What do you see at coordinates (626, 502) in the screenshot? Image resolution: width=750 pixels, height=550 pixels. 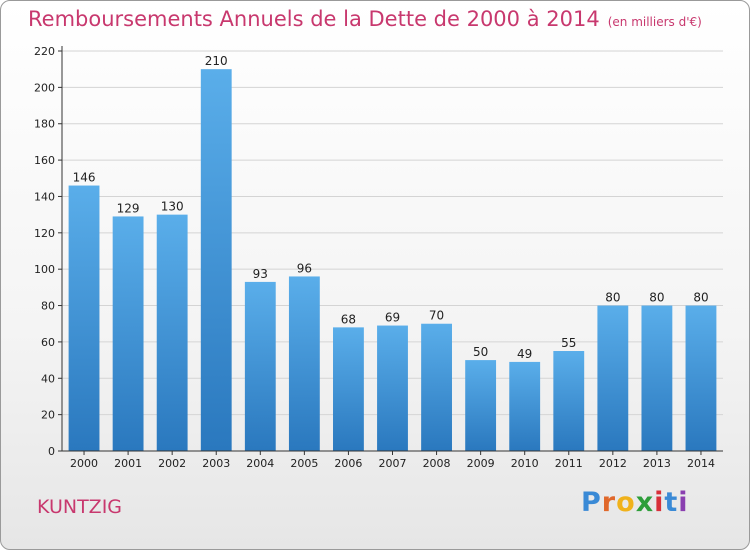 I see `logo-letter: o` at bounding box center [626, 502].